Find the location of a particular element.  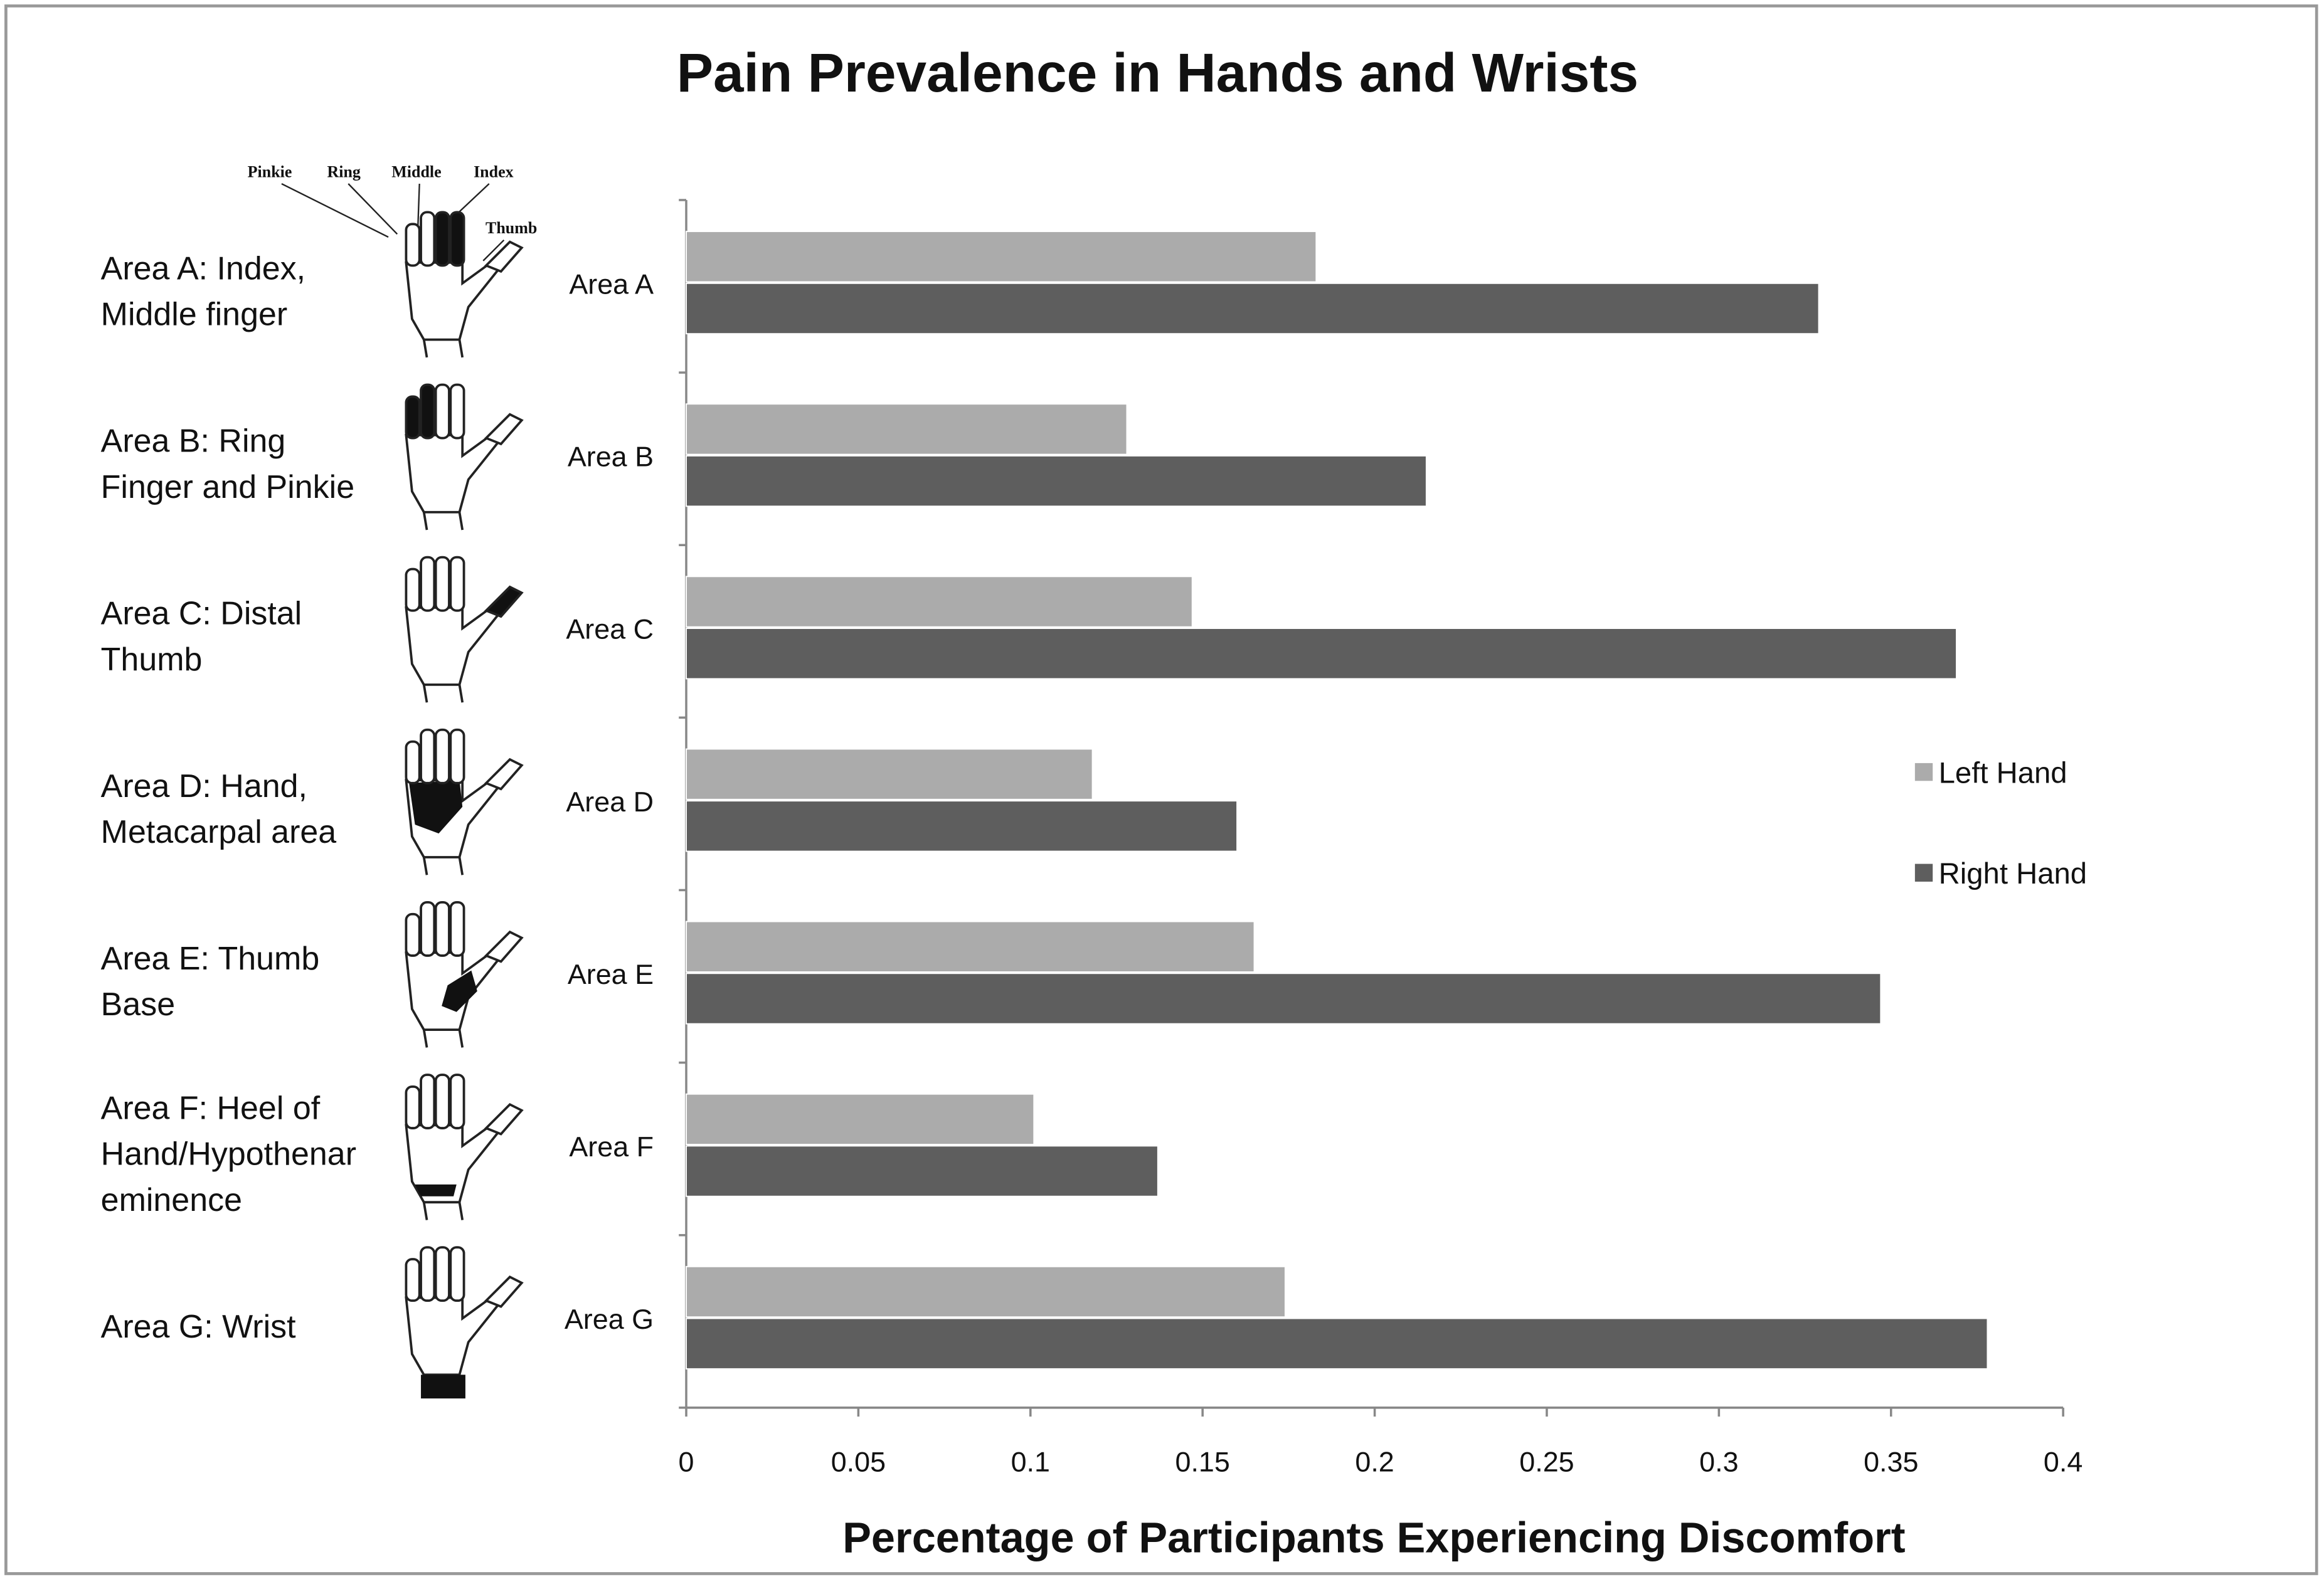

x-tick-label: 0.1 is located at coordinates (1030, 1461).